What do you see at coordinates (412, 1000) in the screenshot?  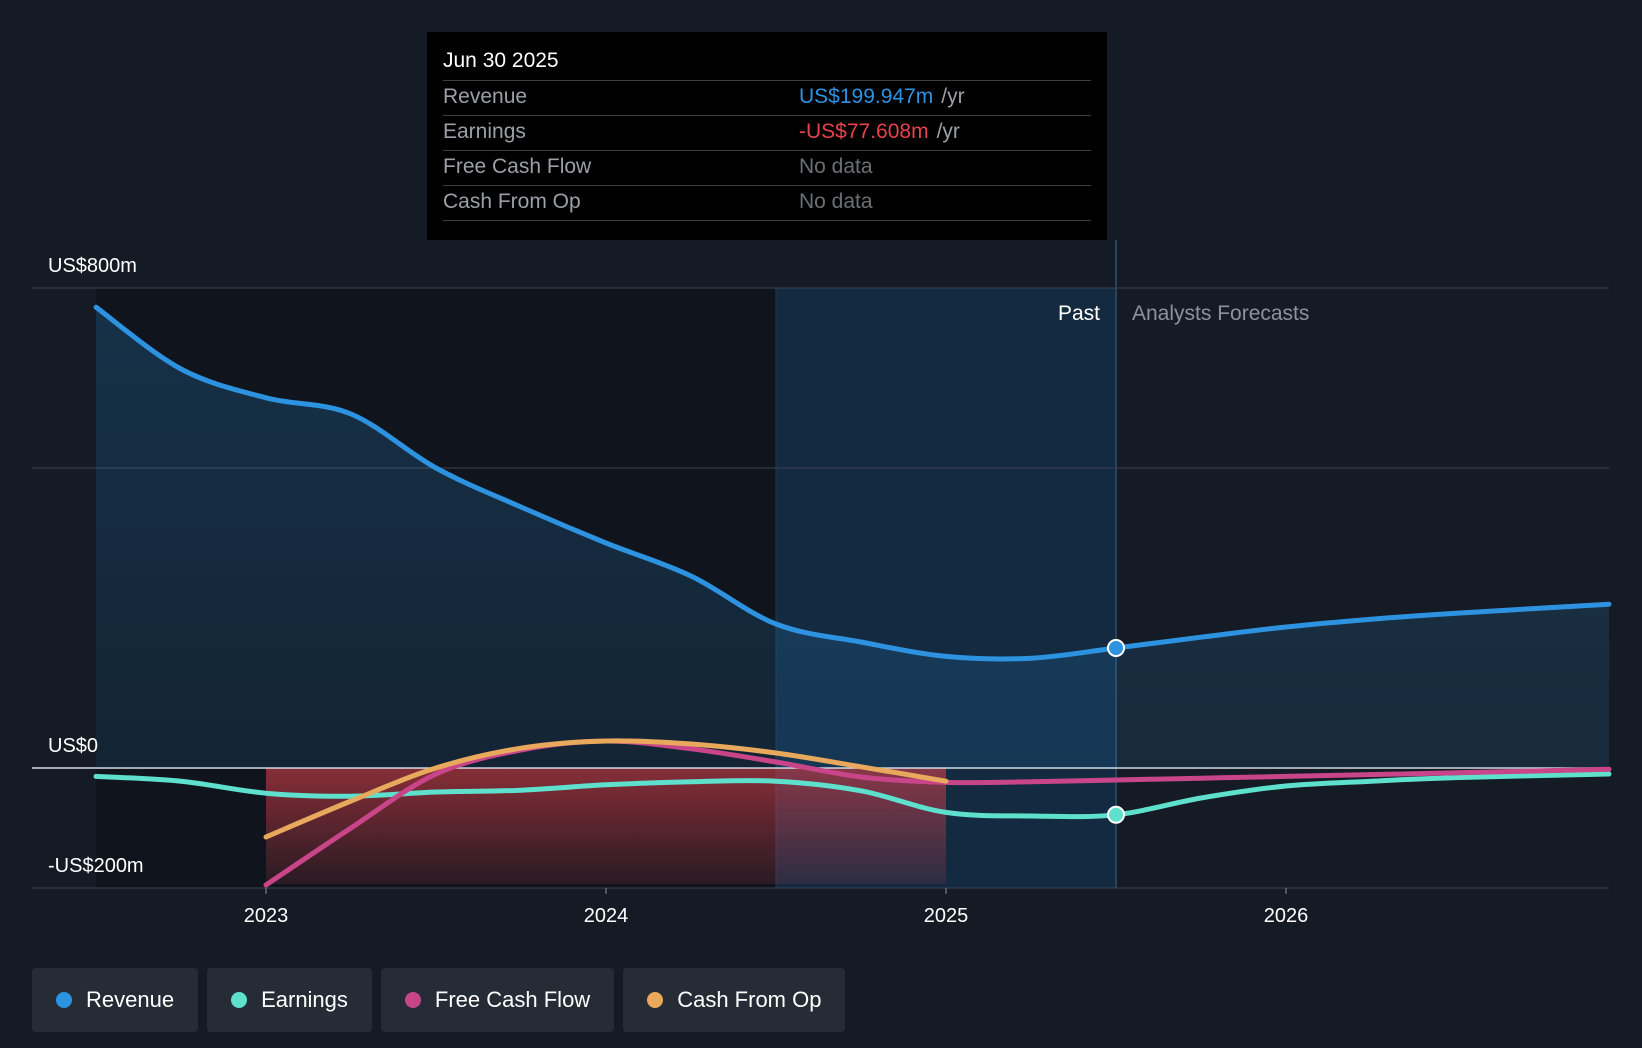 I see `free-cash-flow-dot-icon` at bounding box center [412, 1000].